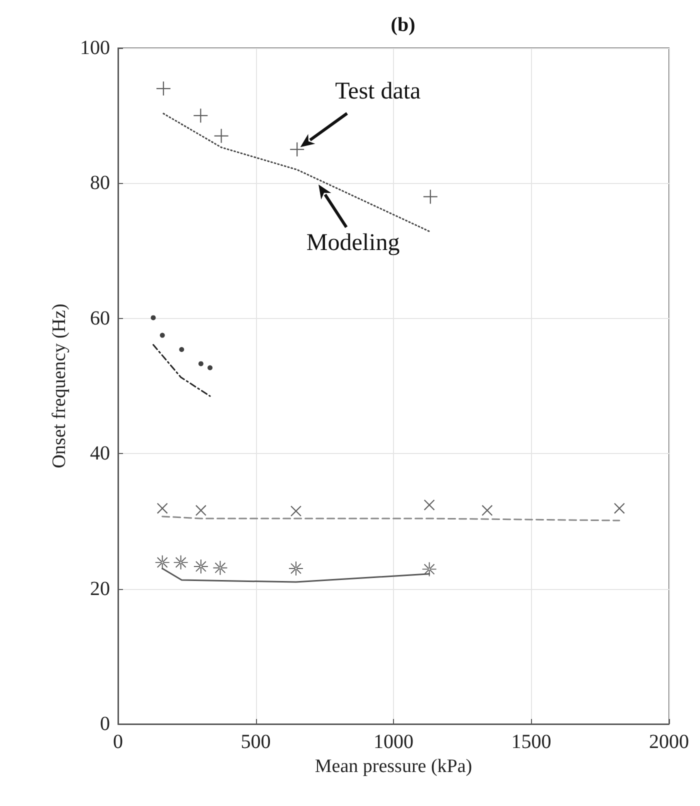  I want to click on chart-title: (b), so click(403, 25).